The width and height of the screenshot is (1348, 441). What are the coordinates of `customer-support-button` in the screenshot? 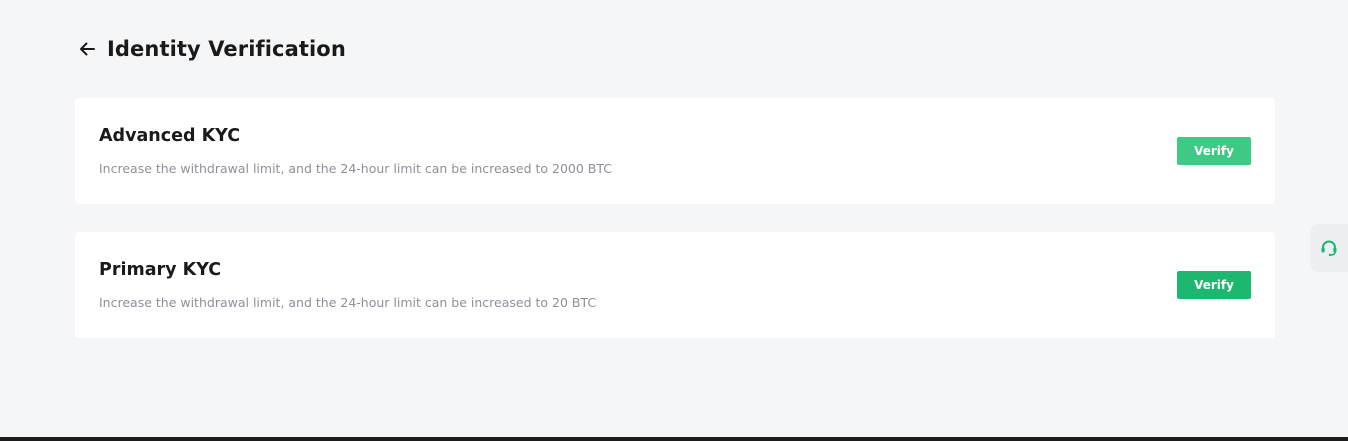 It's located at (1329, 248).